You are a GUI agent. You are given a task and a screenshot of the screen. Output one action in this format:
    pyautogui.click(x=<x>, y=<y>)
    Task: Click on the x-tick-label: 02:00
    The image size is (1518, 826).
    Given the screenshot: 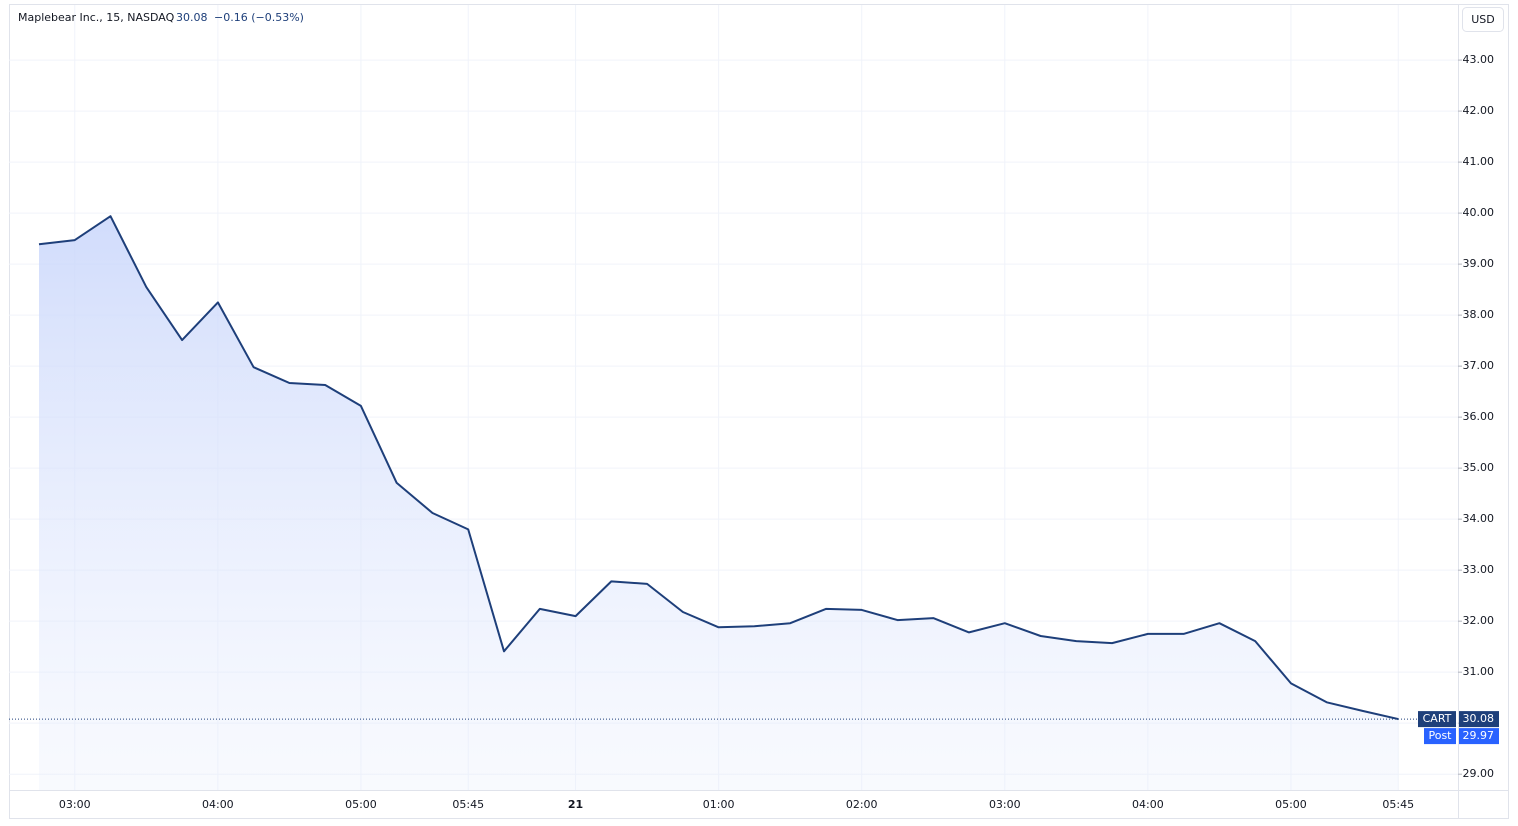 What is the action you would take?
    pyautogui.click(x=862, y=804)
    